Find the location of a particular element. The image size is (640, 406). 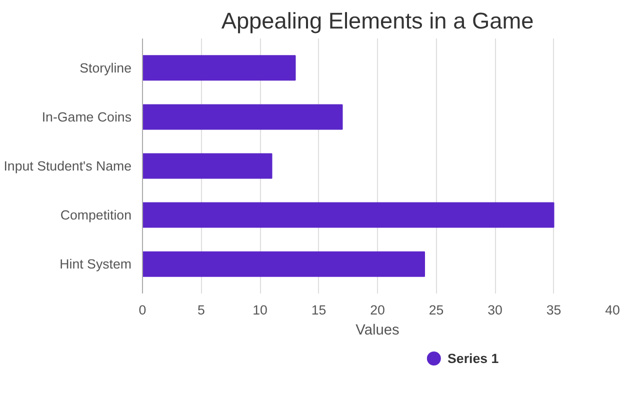

x-tick-label: 35 is located at coordinates (554, 310).